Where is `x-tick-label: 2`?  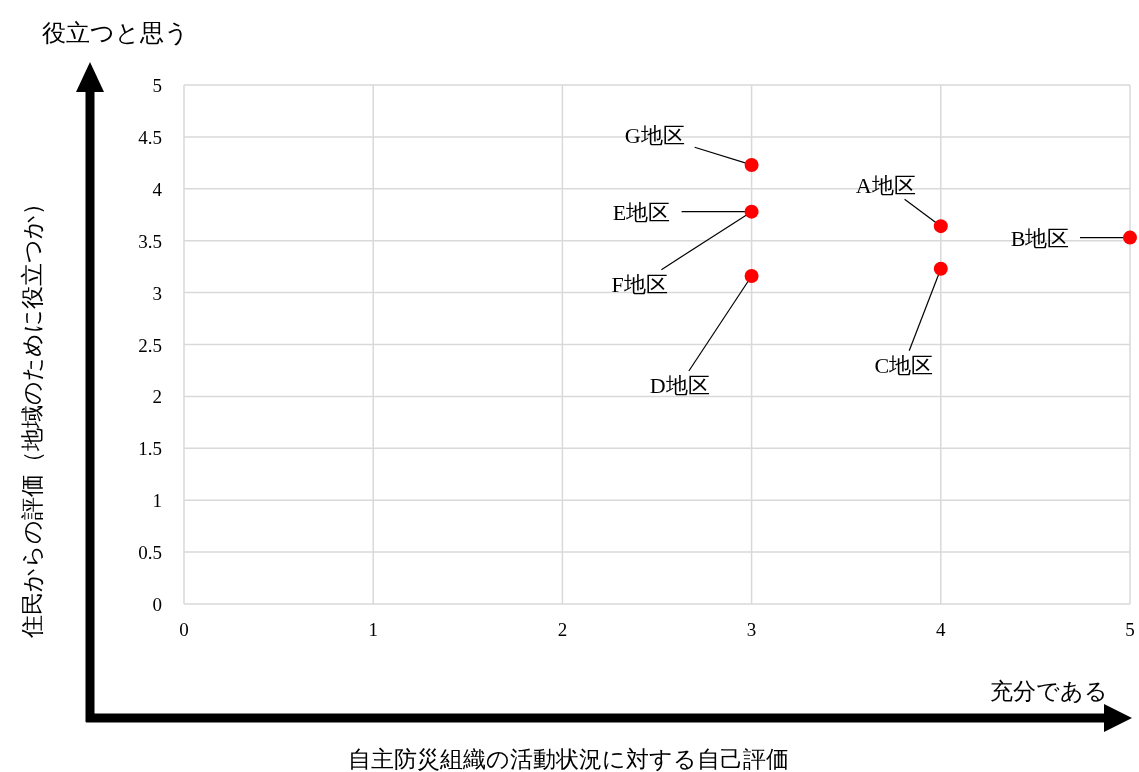 x-tick-label: 2 is located at coordinates (562, 629).